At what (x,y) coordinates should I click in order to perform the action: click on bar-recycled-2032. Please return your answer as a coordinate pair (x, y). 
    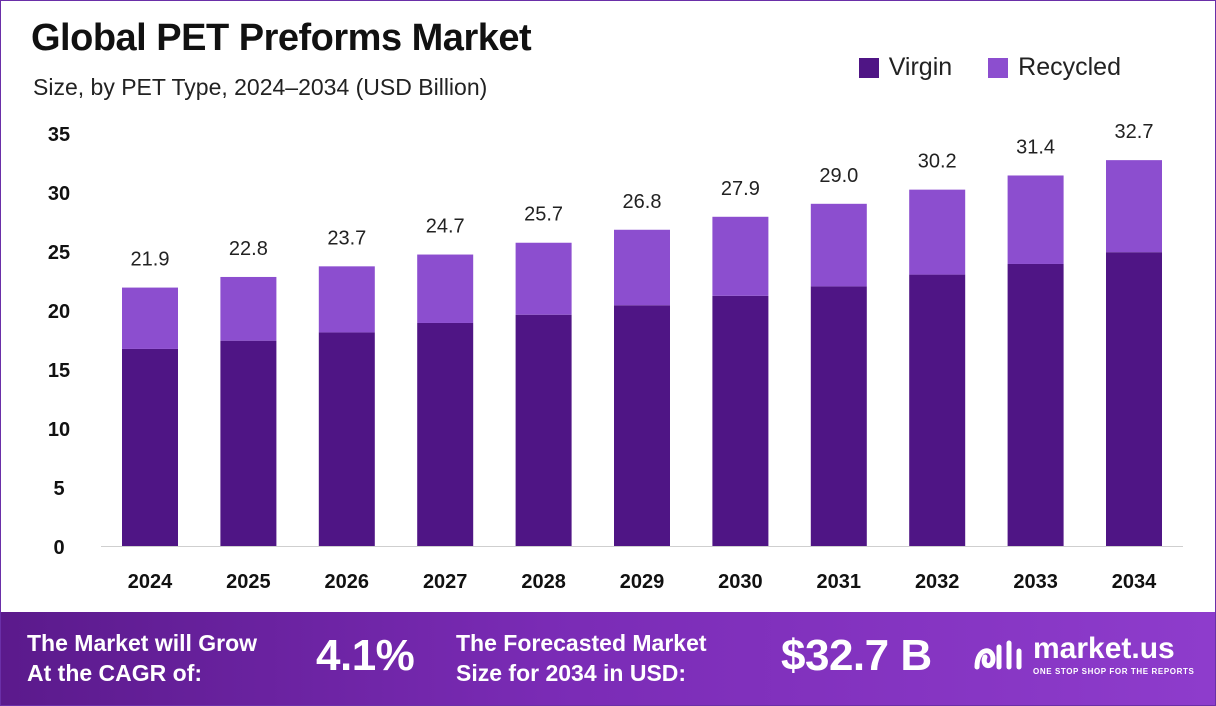
    Looking at the image, I should click on (937, 232).